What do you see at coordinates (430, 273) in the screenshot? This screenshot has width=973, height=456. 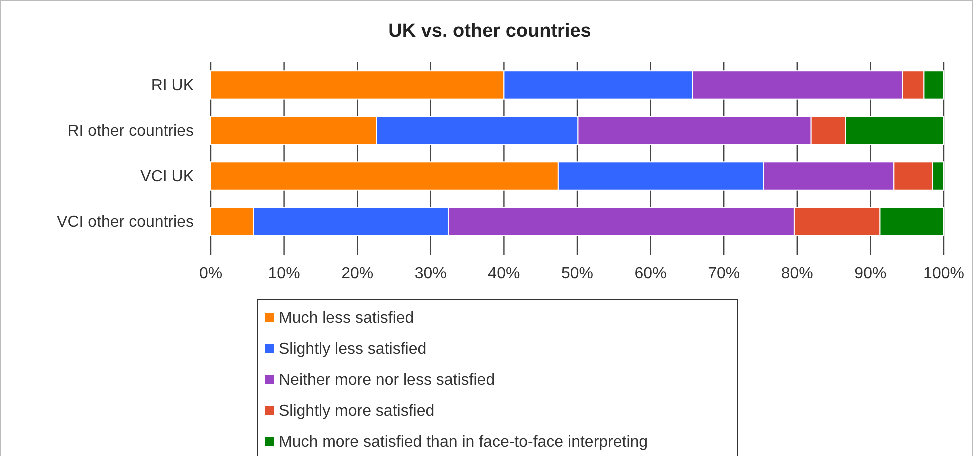 I see `x-tick-label: 30%` at bounding box center [430, 273].